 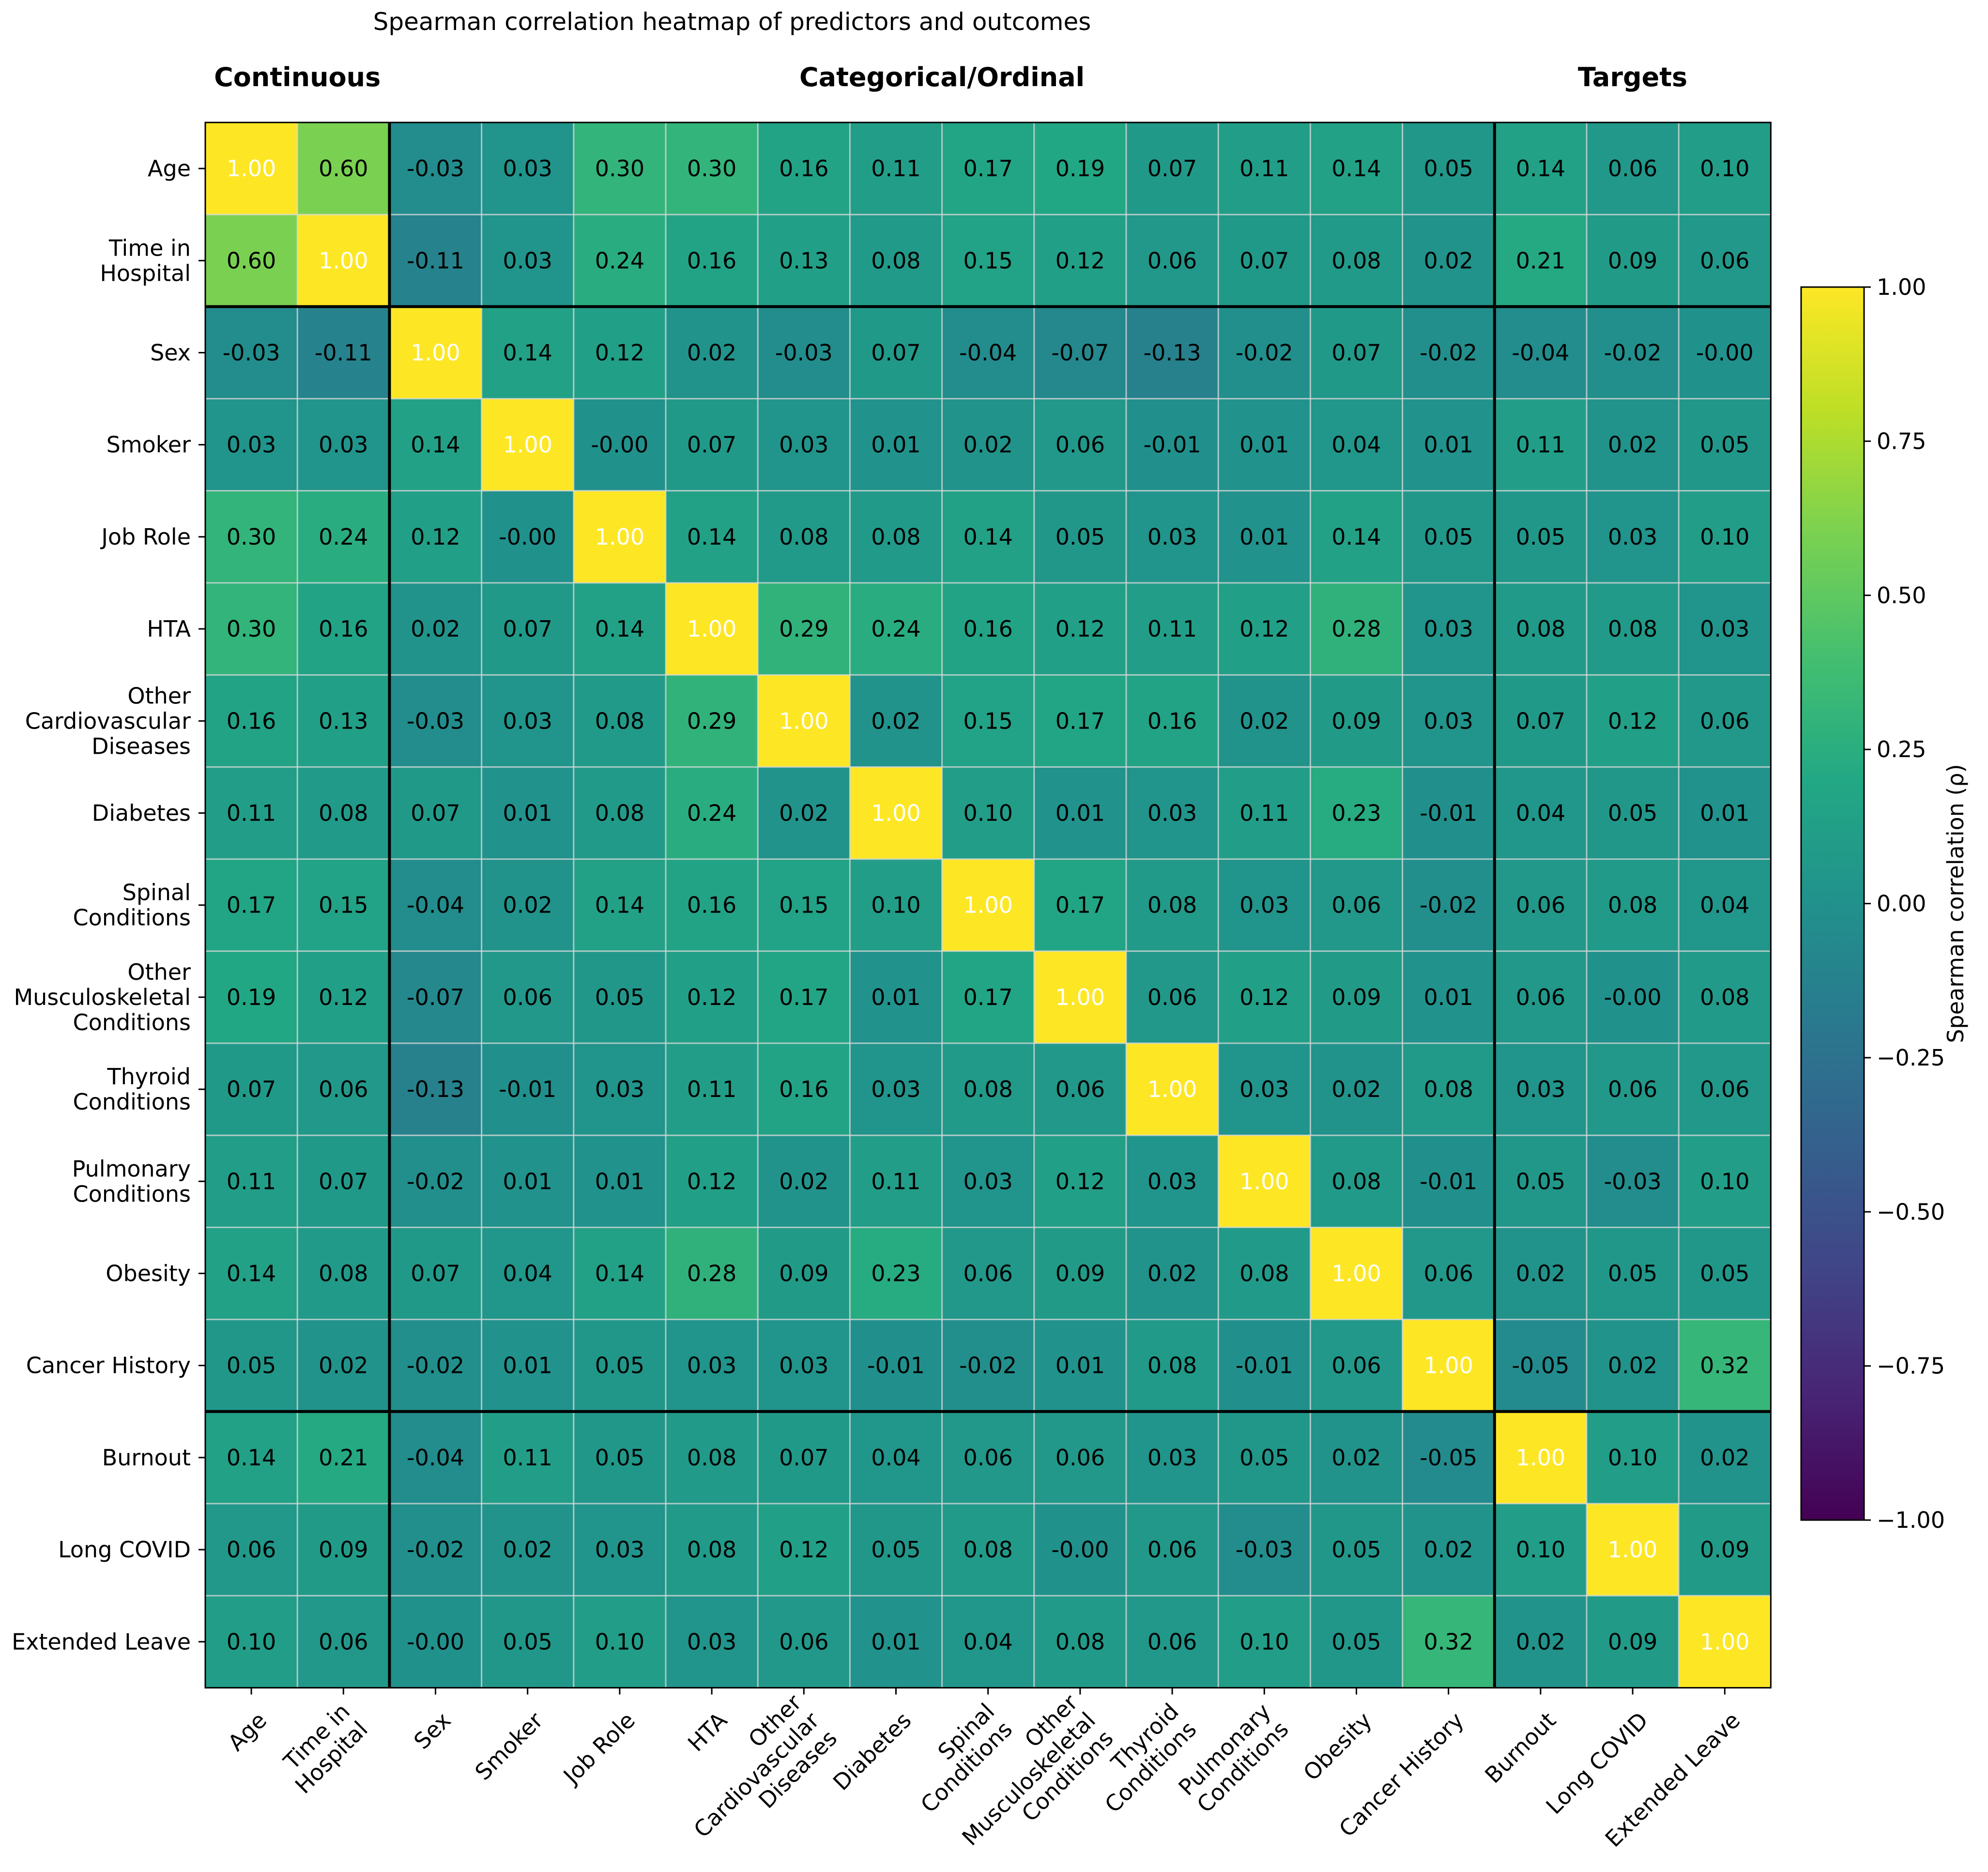 I want to click on row-label: Diabetes, so click(x=141, y=813).